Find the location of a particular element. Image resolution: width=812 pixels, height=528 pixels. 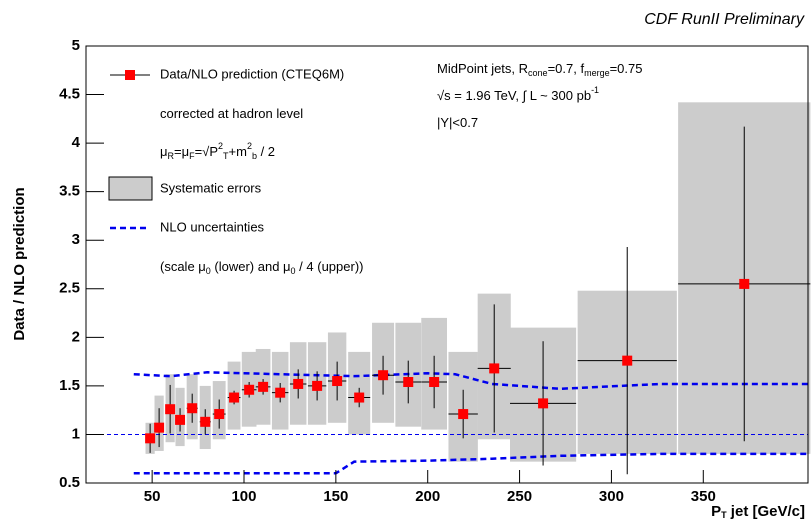

y-axis-label: Data / NLO prediction is located at coordinates (19, 263).